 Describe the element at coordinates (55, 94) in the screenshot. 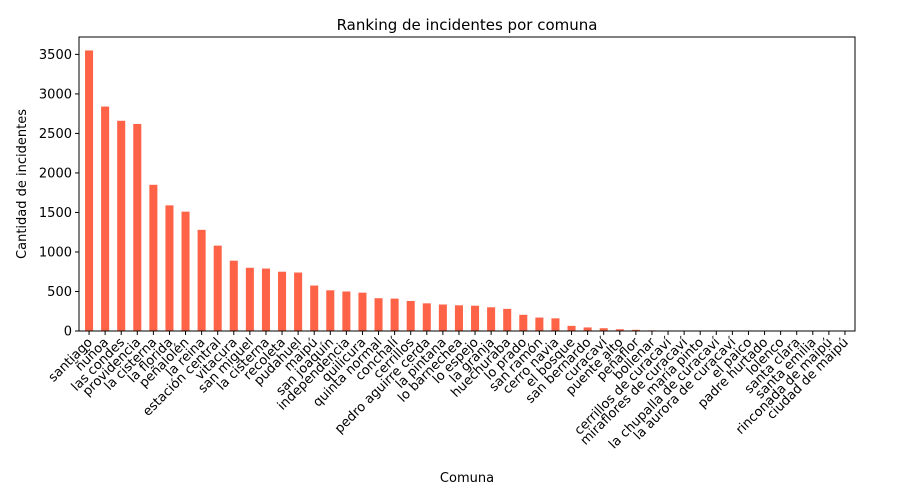

I see `y-tick-label: 3000` at that location.